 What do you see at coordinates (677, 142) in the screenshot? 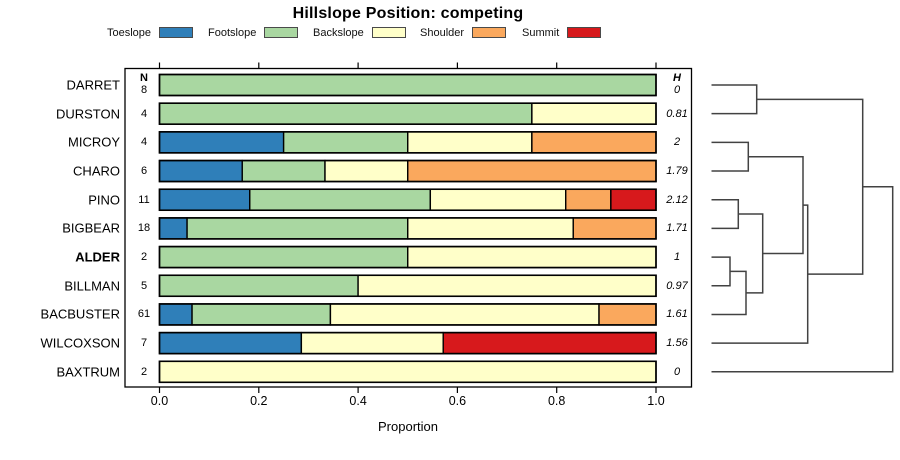
I see `h-value: 2` at bounding box center [677, 142].